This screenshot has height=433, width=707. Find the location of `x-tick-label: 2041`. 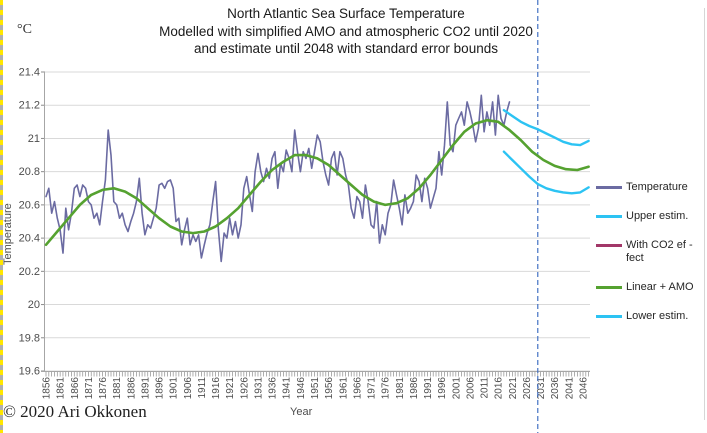

x-tick-label: 2041 is located at coordinates (569, 388).